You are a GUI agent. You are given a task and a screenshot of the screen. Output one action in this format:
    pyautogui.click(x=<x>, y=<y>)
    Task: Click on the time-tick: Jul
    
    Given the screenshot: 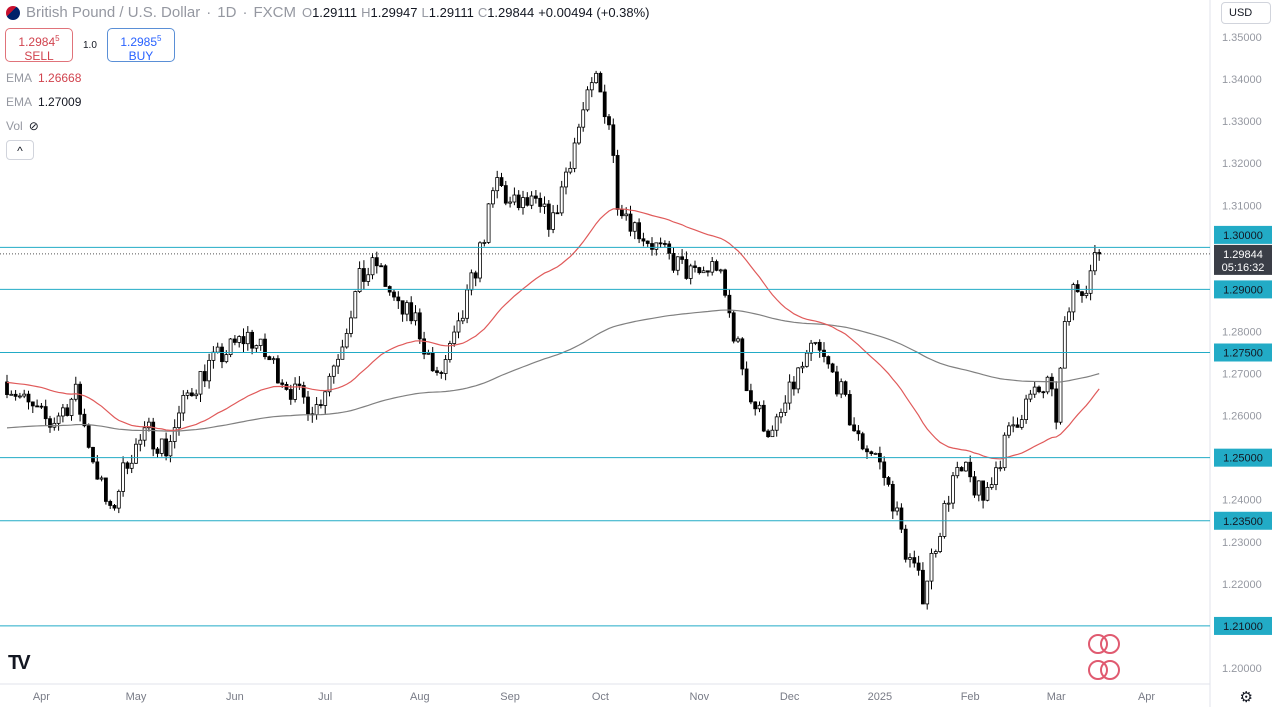 What is the action you would take?
    pyautogui.click(x=325, y=697)
    